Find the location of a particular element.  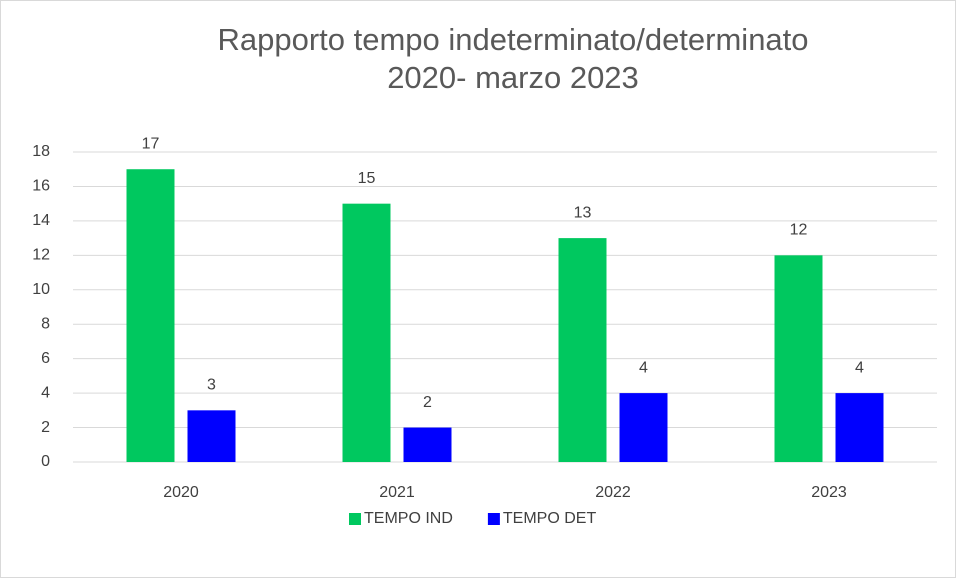

legend-label: TEMPO IND is located at coordinates (408, 518).